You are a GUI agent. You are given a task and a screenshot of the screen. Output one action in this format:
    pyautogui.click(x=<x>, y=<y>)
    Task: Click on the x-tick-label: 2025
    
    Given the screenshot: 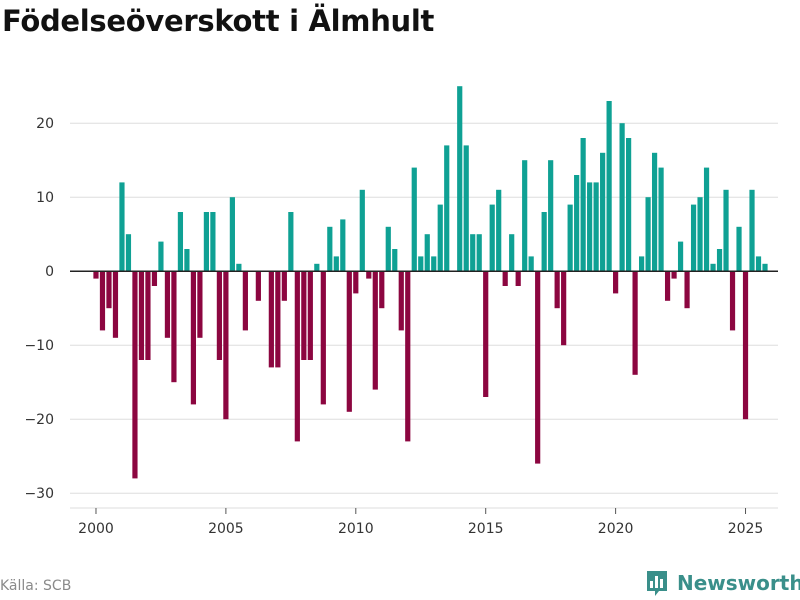 What is the action you would take?
    pyautogui.click(x=746, y=529)
    